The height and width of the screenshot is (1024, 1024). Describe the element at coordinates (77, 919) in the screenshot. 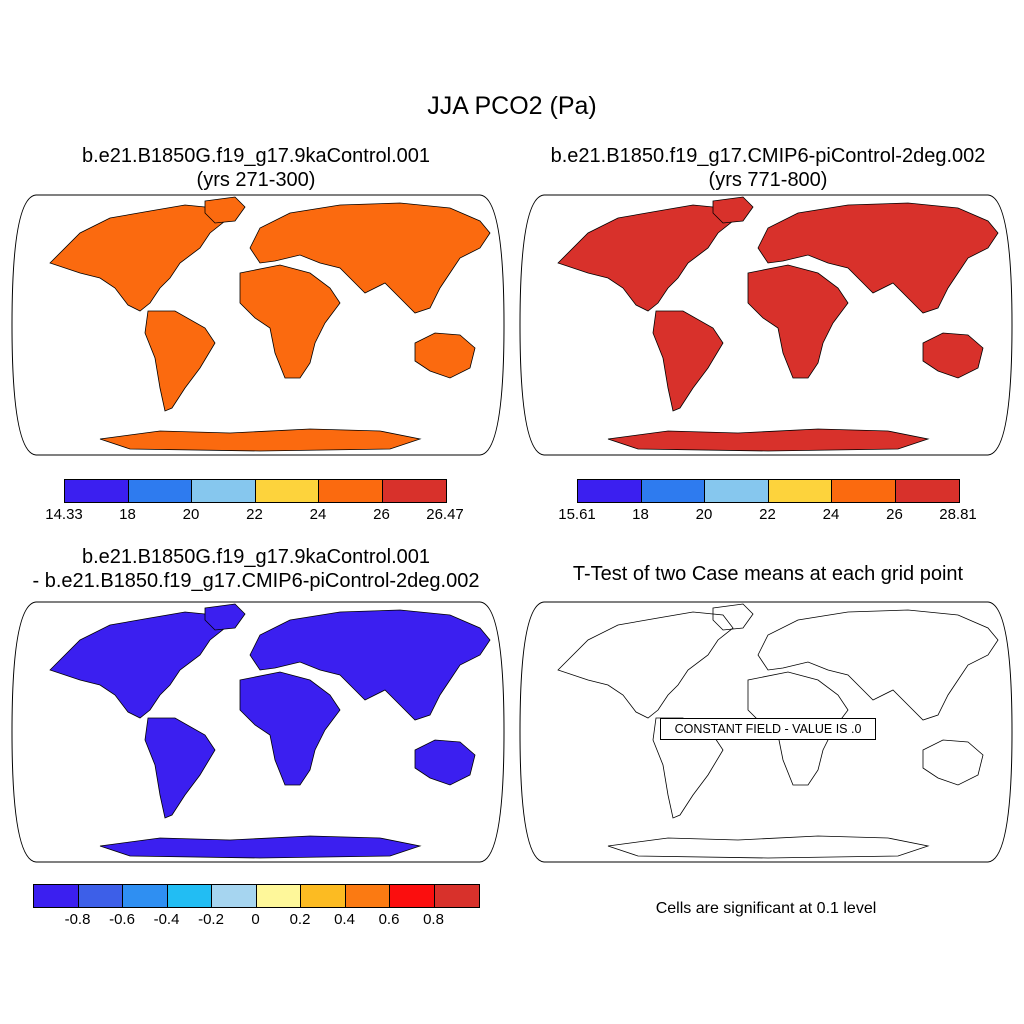

I see `colorbar3-tick-0: -0.8` at that location.